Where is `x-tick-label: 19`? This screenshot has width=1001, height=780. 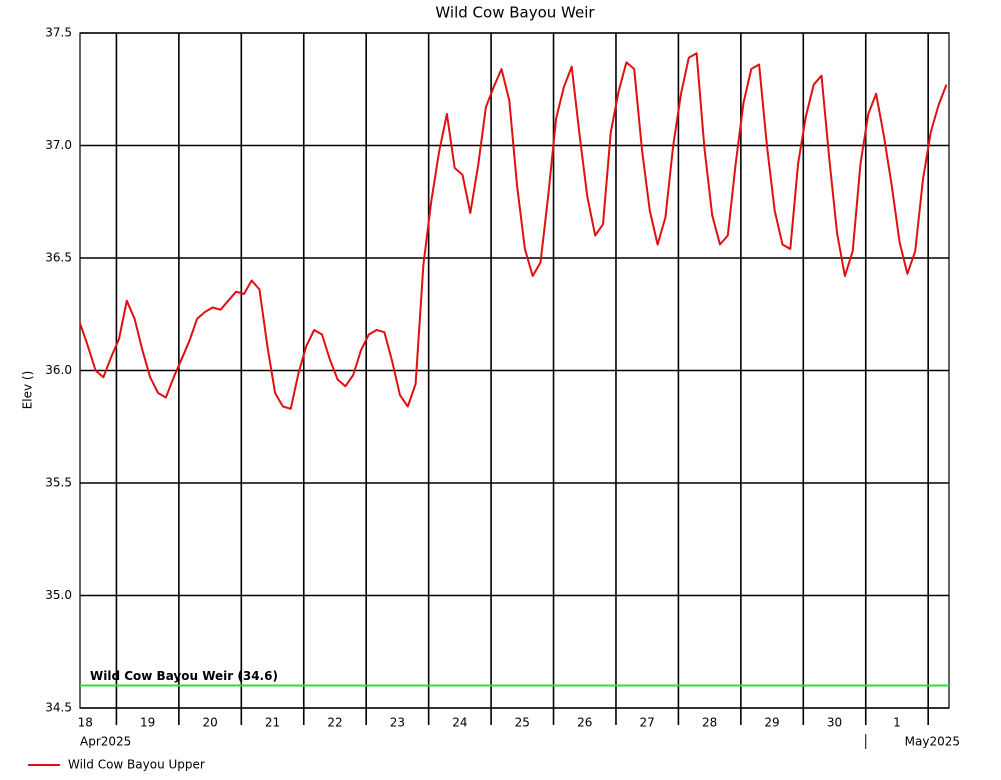 x-tick-label: 19 is located at coordinates (147, 723).